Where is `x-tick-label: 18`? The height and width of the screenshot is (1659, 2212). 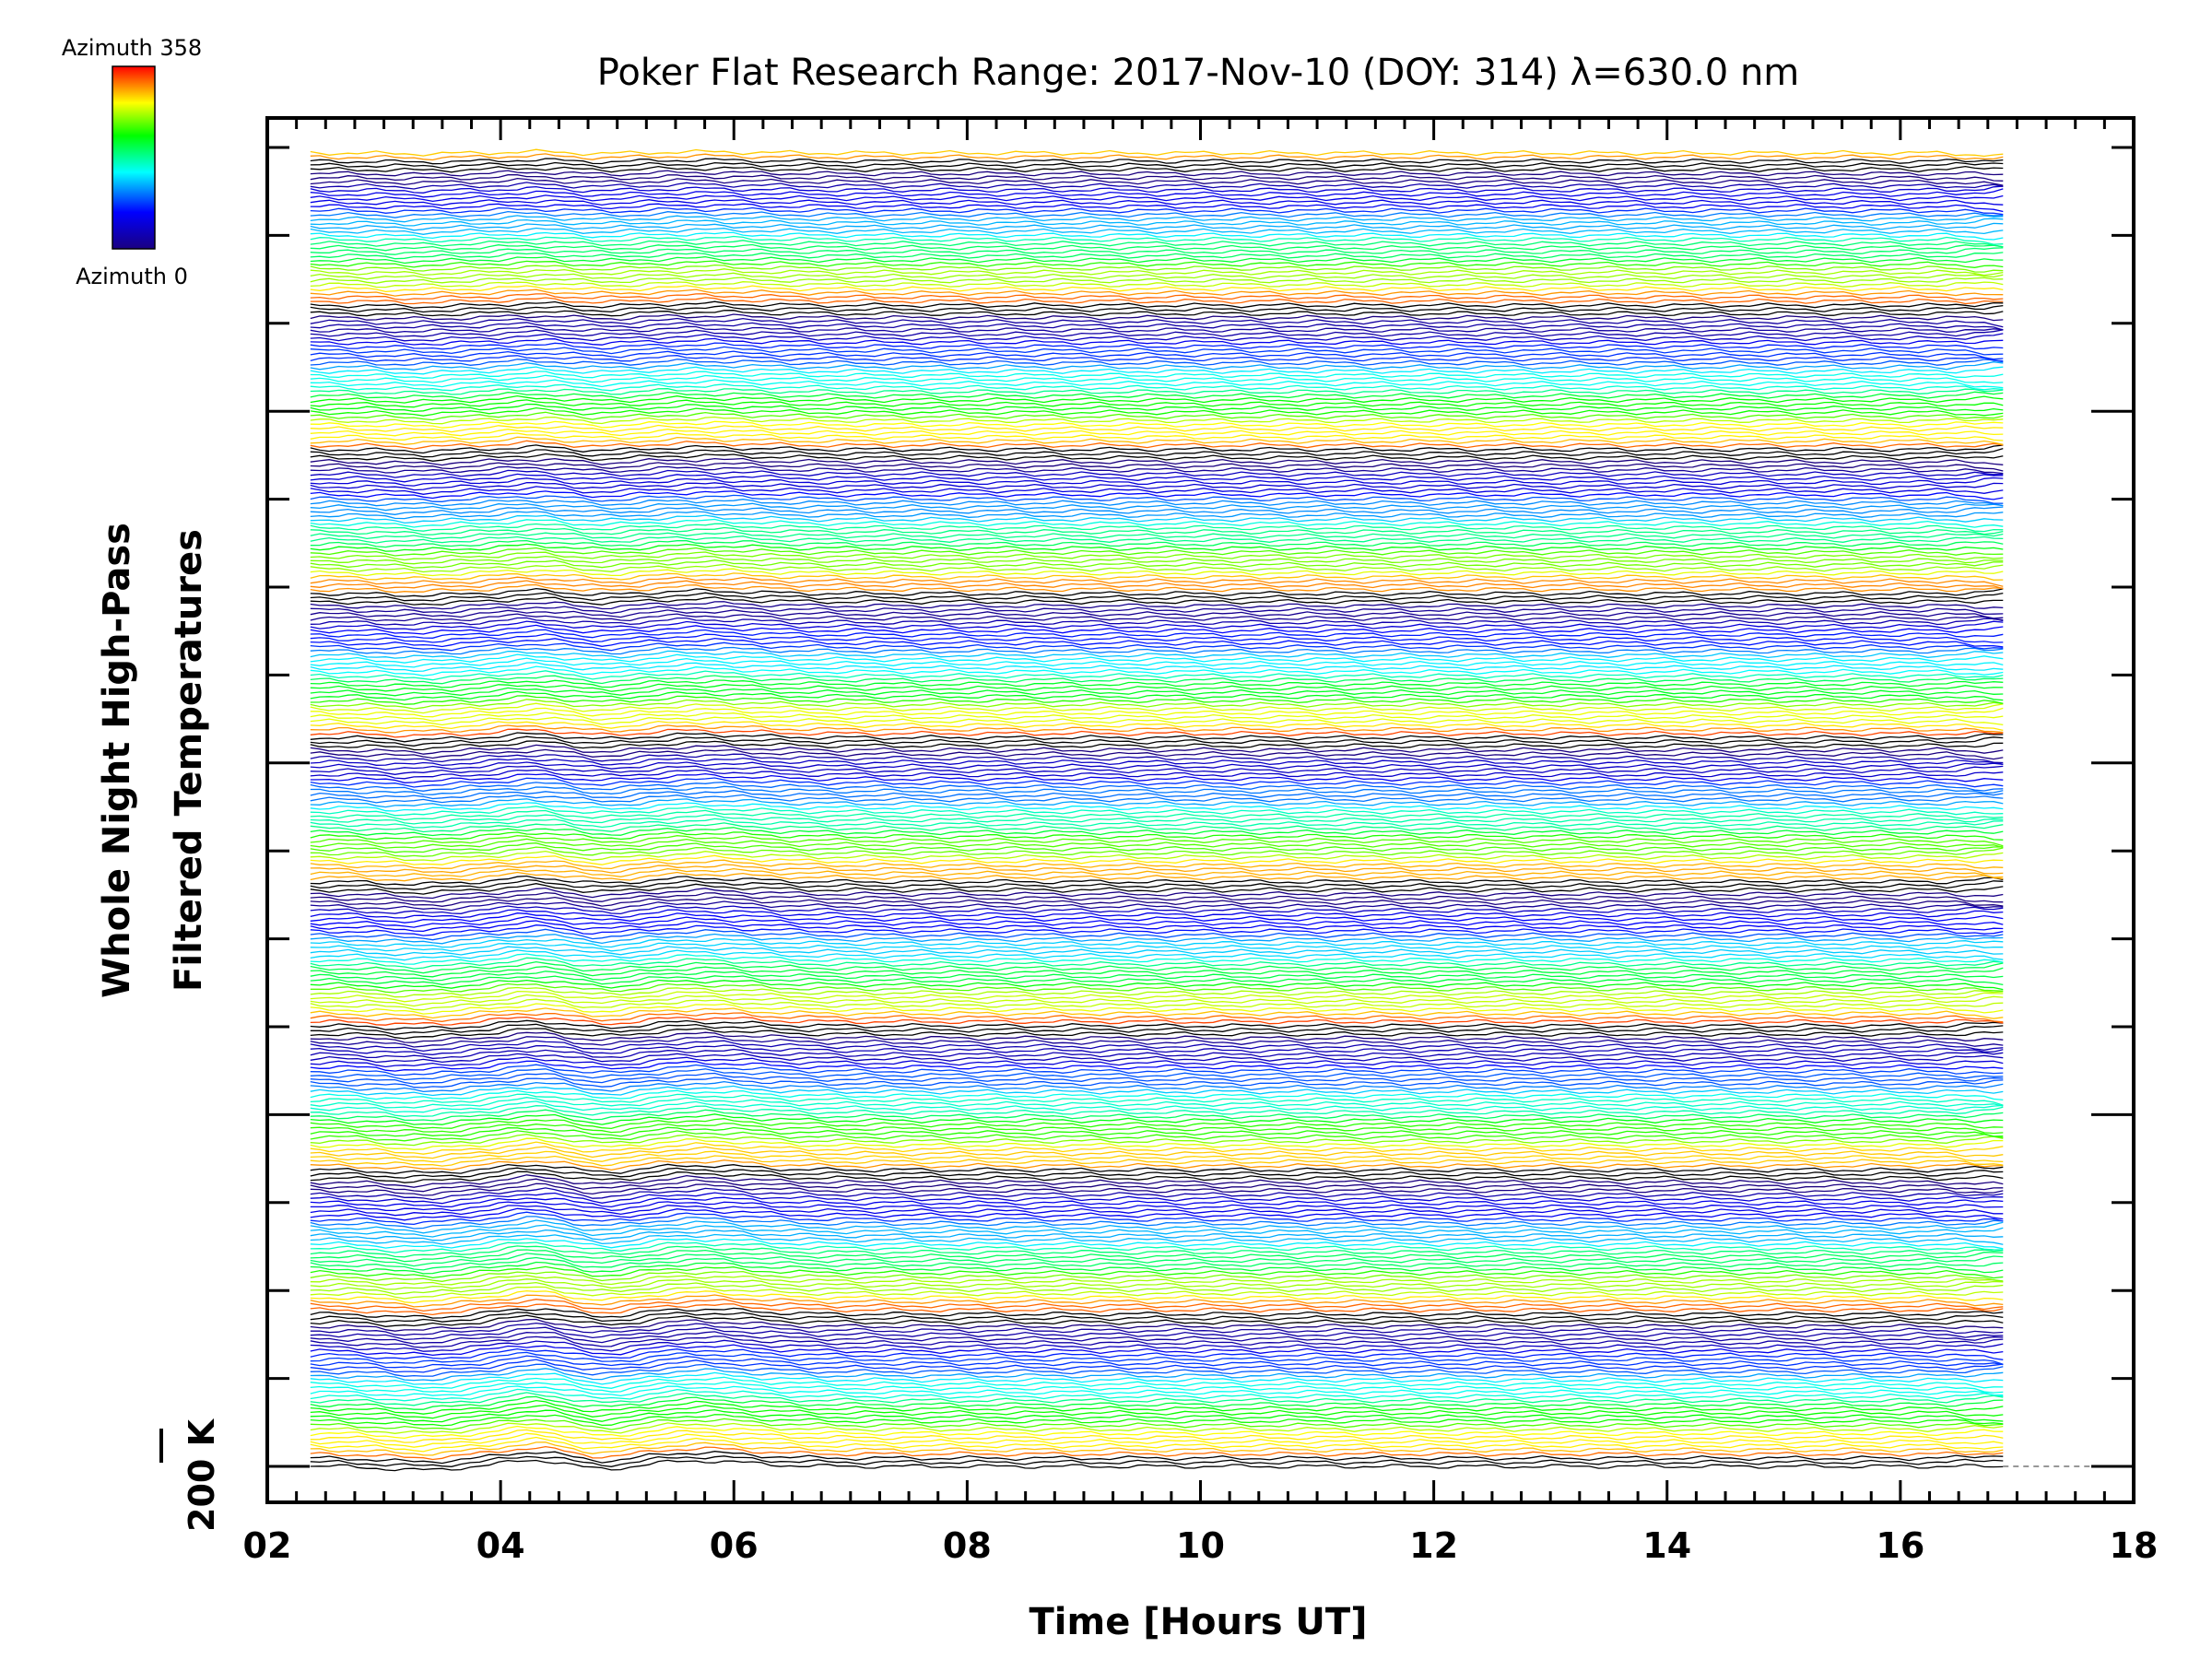 x-tick-label: 18 is located at coordinates (2134, 1545).